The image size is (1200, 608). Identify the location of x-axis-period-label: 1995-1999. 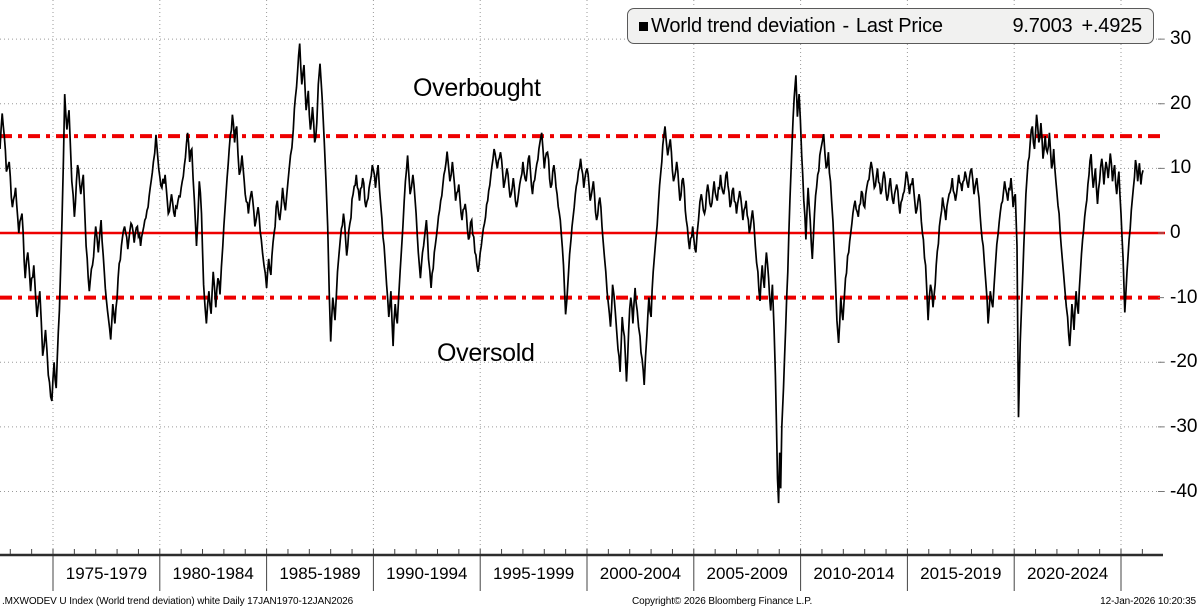
(533, 573).